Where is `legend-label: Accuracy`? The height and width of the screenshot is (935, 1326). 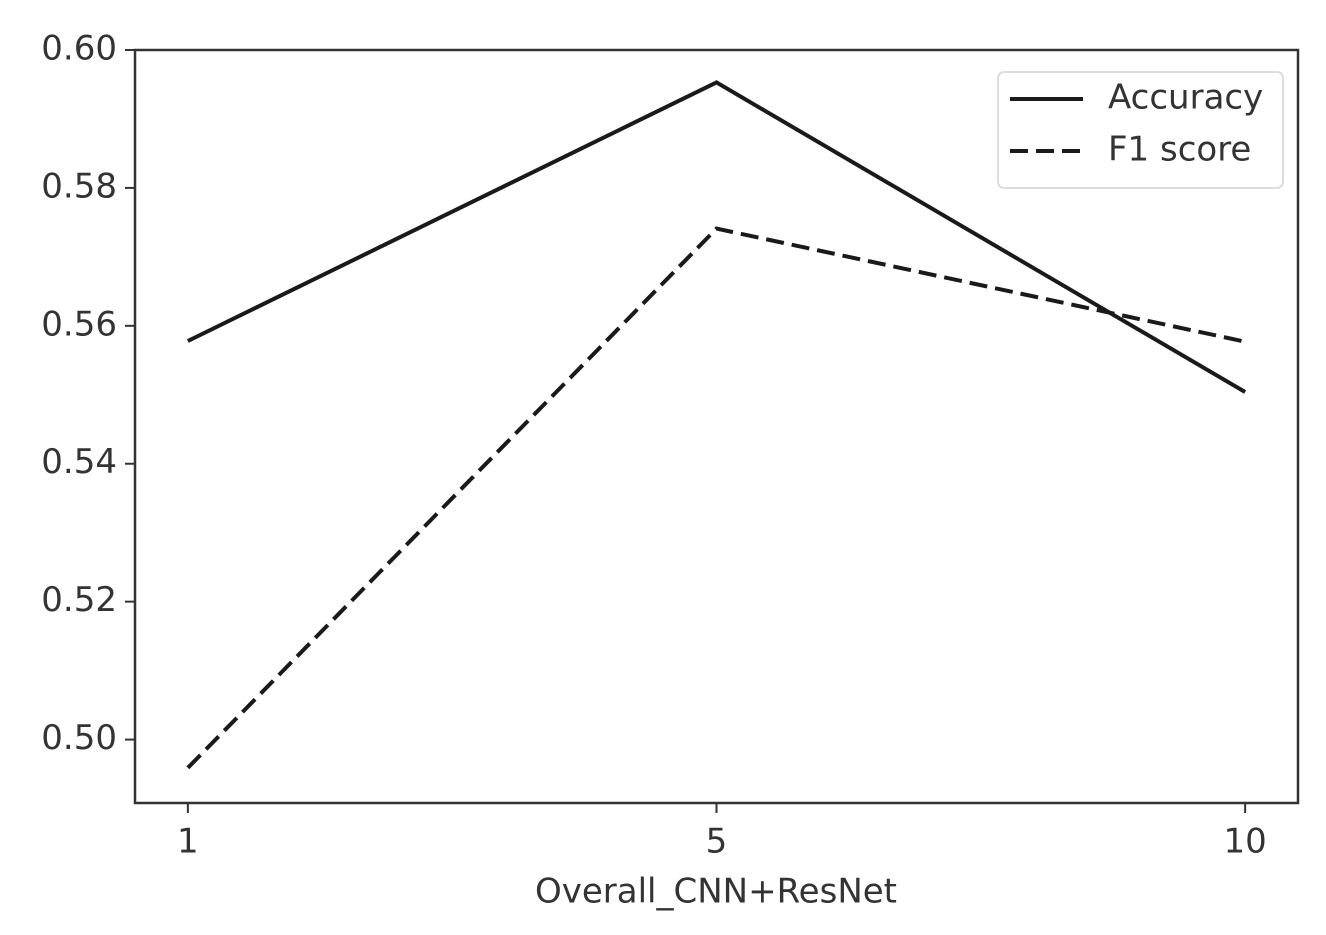
legend-label: Accuracy is located at coordinates (1185, 98).